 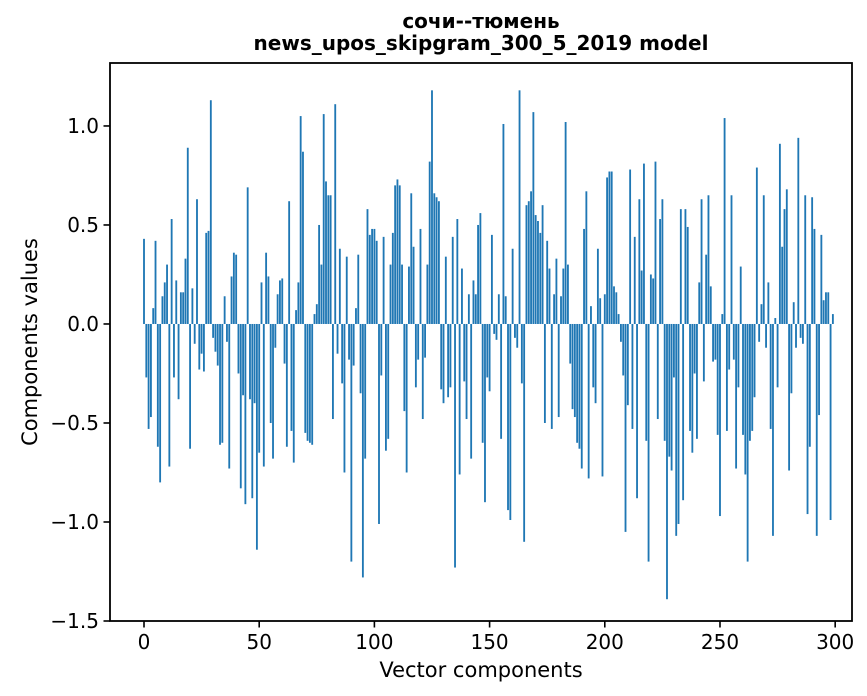 I want to click on y-axis-ticks, so click(x=106, y=373).